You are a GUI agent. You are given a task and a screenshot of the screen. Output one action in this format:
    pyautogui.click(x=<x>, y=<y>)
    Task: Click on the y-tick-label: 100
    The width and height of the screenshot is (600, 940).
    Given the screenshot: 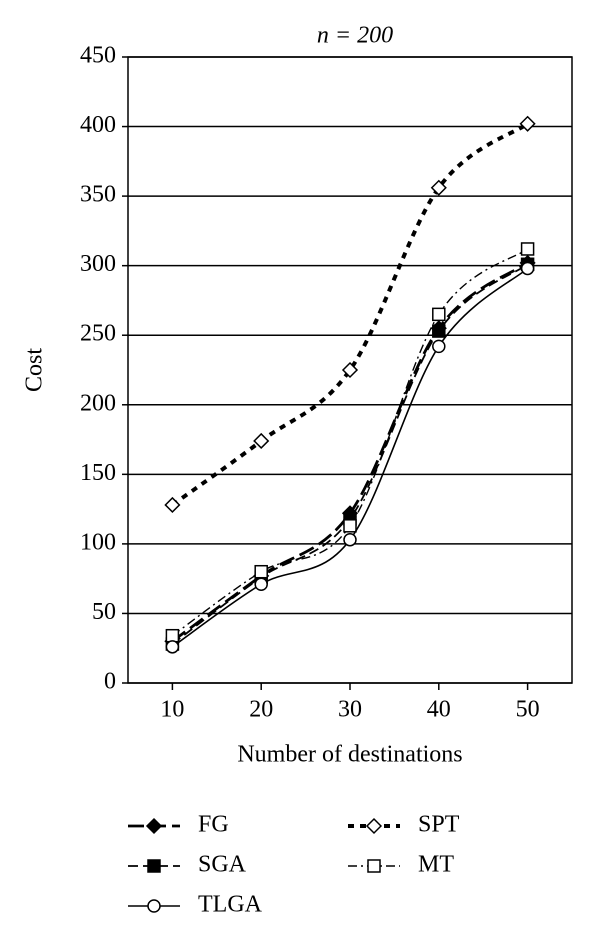 What is the action you would take?
    pyautogui.click(x=98, y=542)
    